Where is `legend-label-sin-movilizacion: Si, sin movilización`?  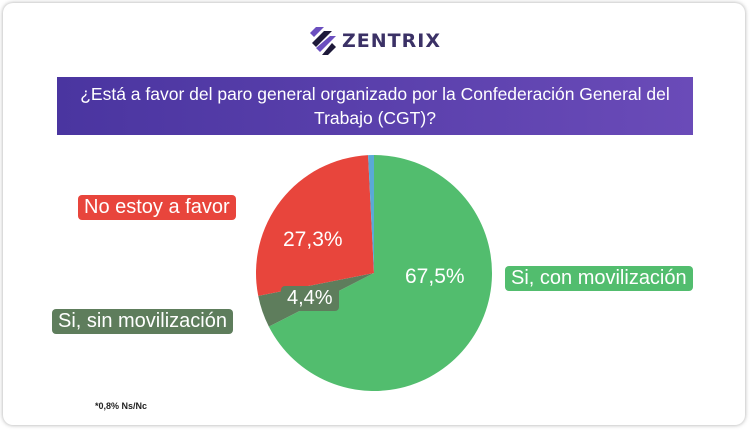 legend-label-sin-movilizacion: Si, sin movilización is located at coordinates (142, 321).